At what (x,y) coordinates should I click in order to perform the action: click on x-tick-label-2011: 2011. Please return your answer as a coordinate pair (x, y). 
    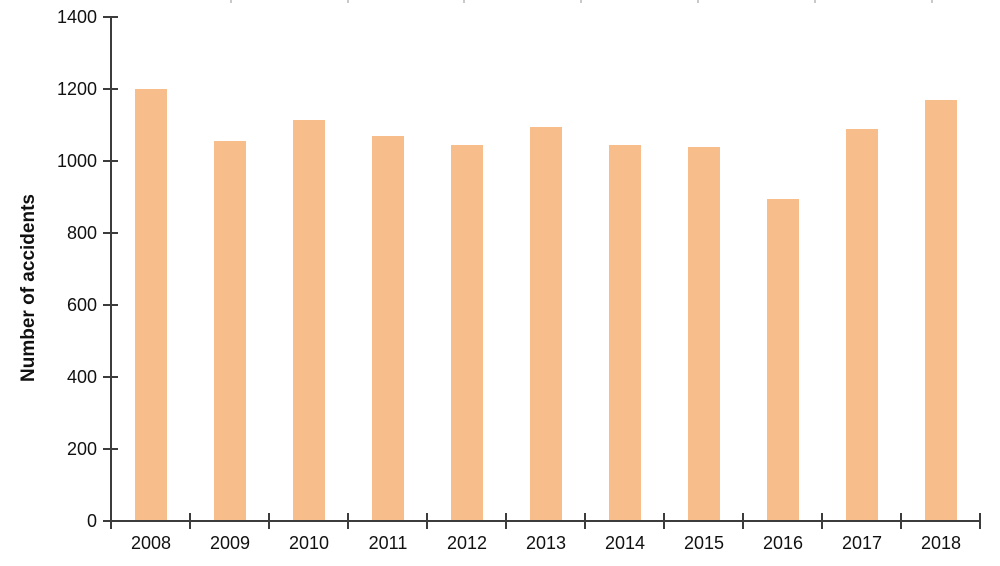
    Looking at the image, I should click on (388, 543).